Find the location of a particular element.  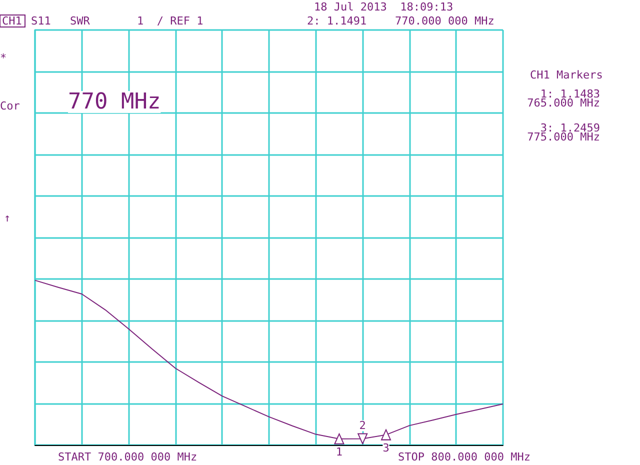

text: 770 MHz is located at coordinates (114, 102).